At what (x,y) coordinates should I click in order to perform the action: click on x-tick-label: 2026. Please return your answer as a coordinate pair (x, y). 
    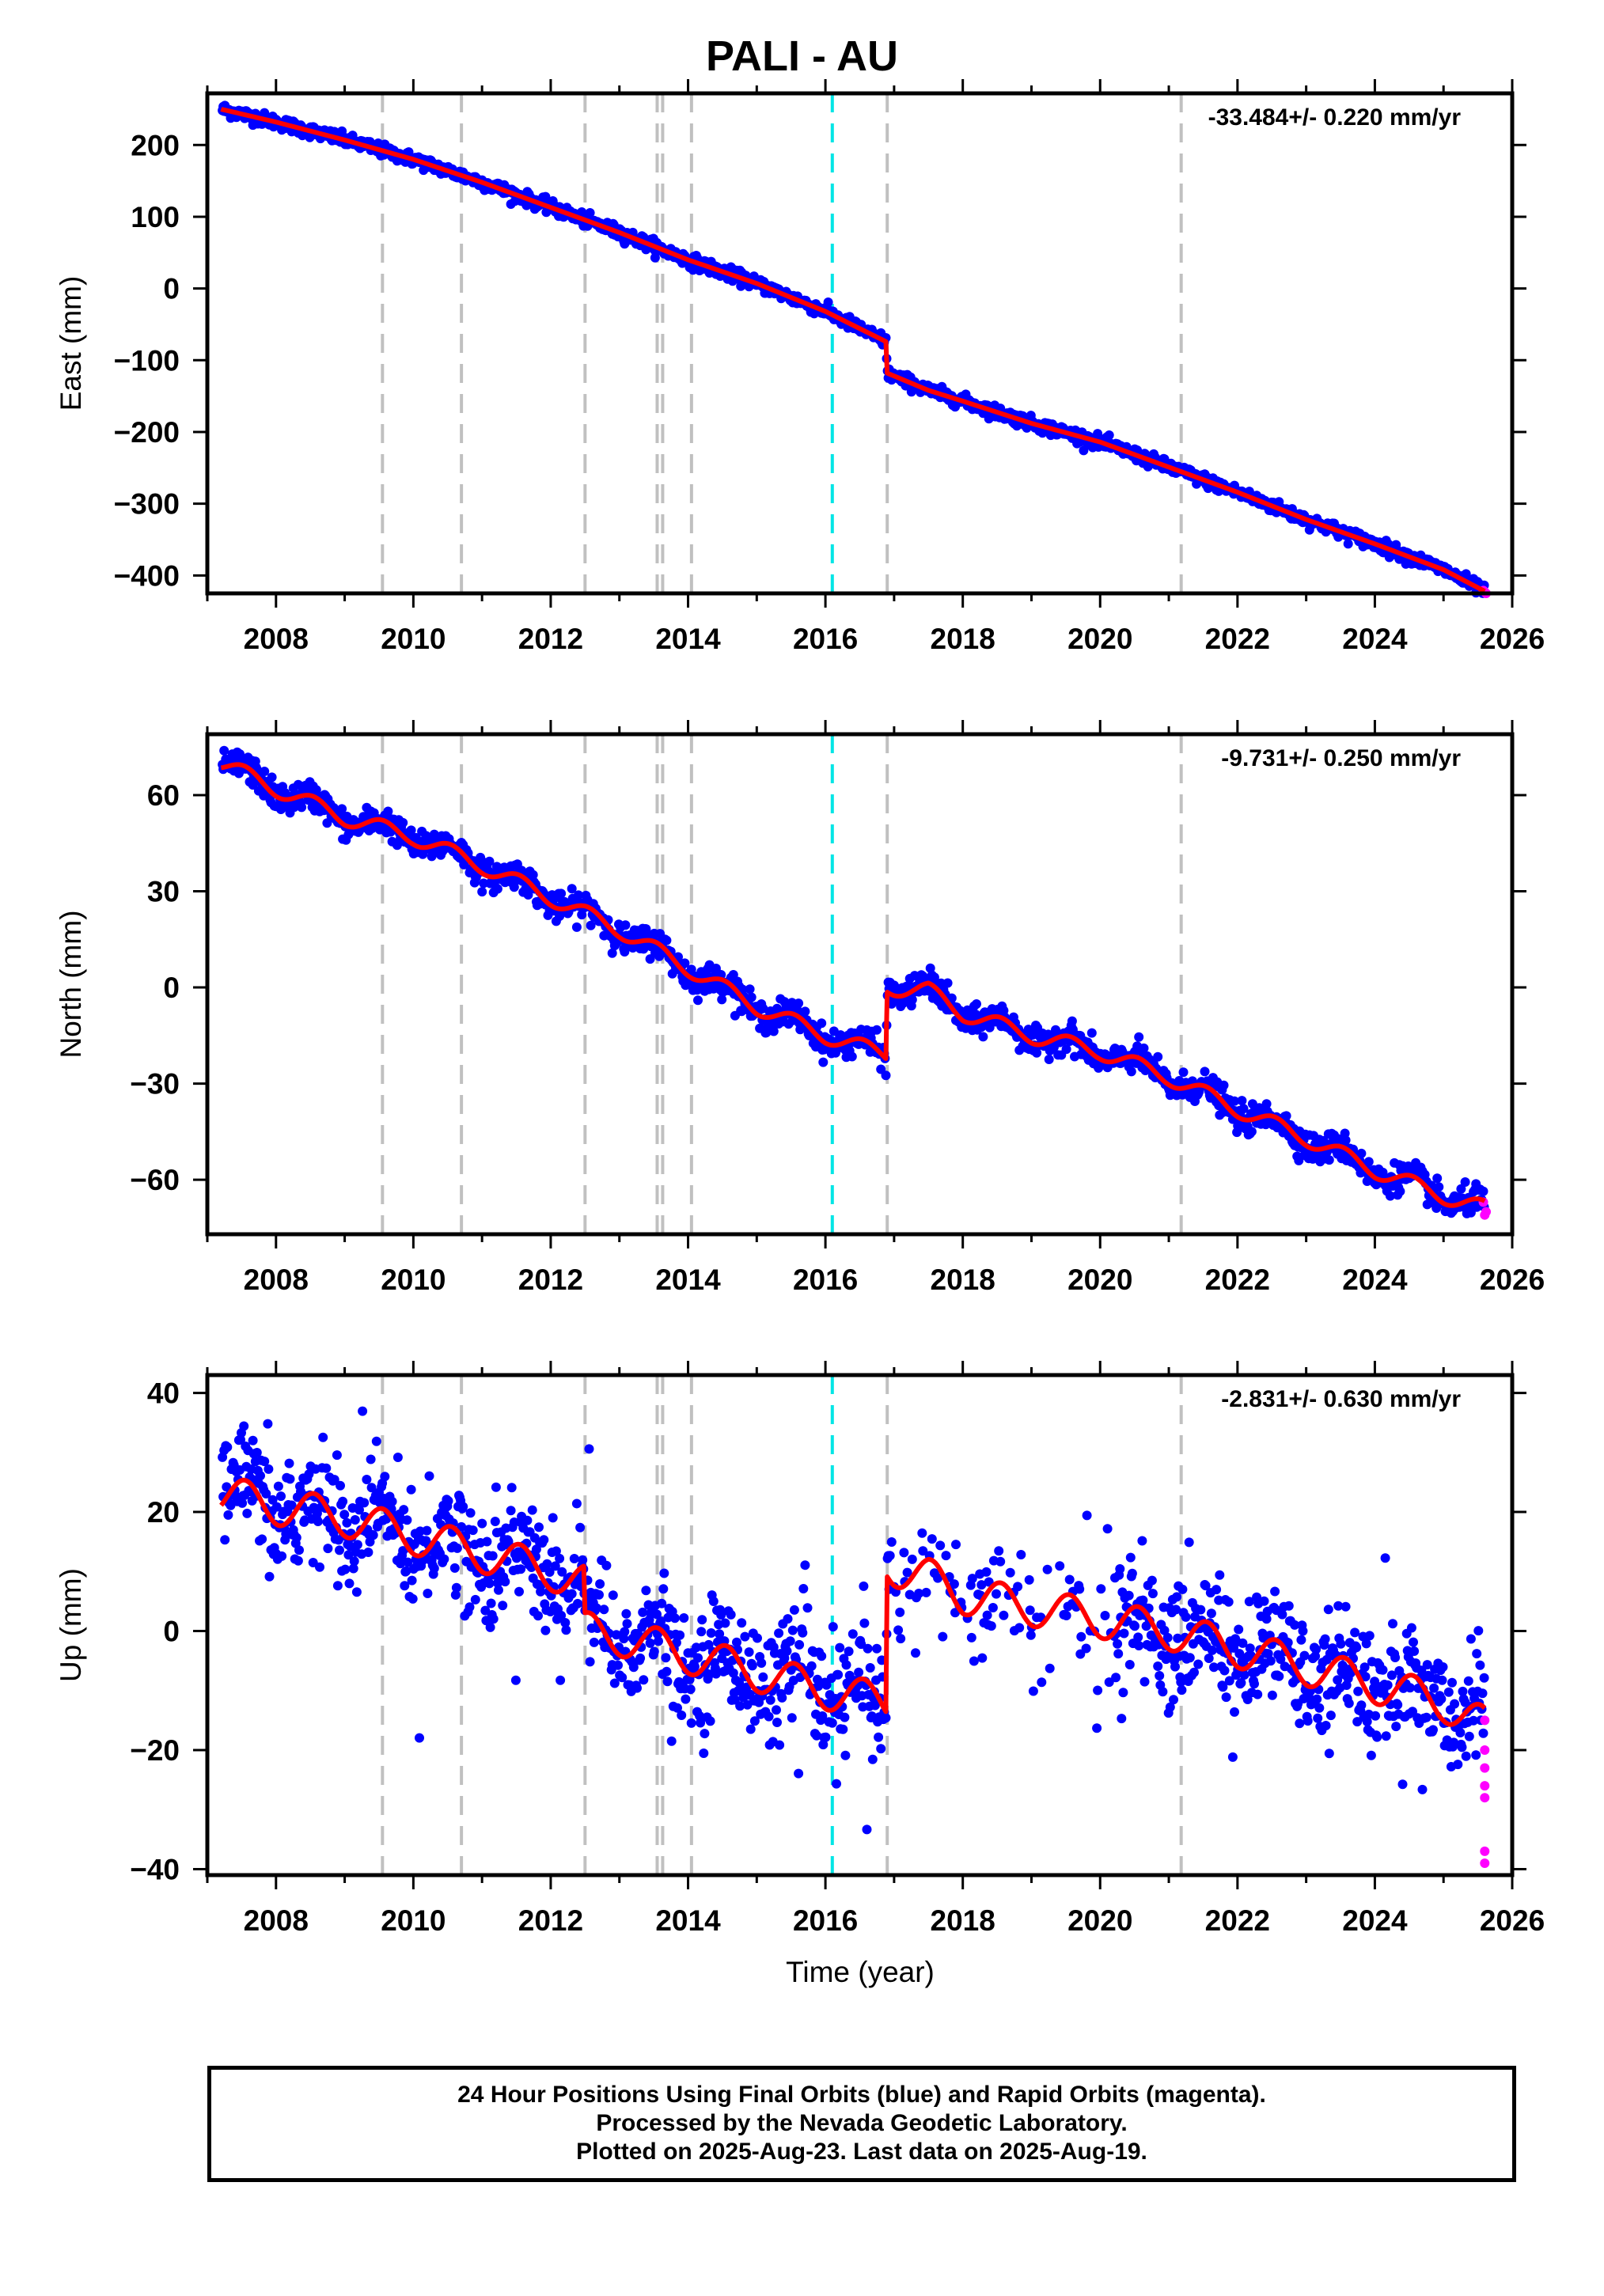
    Looking at the image, I should click on (1512, 1280).